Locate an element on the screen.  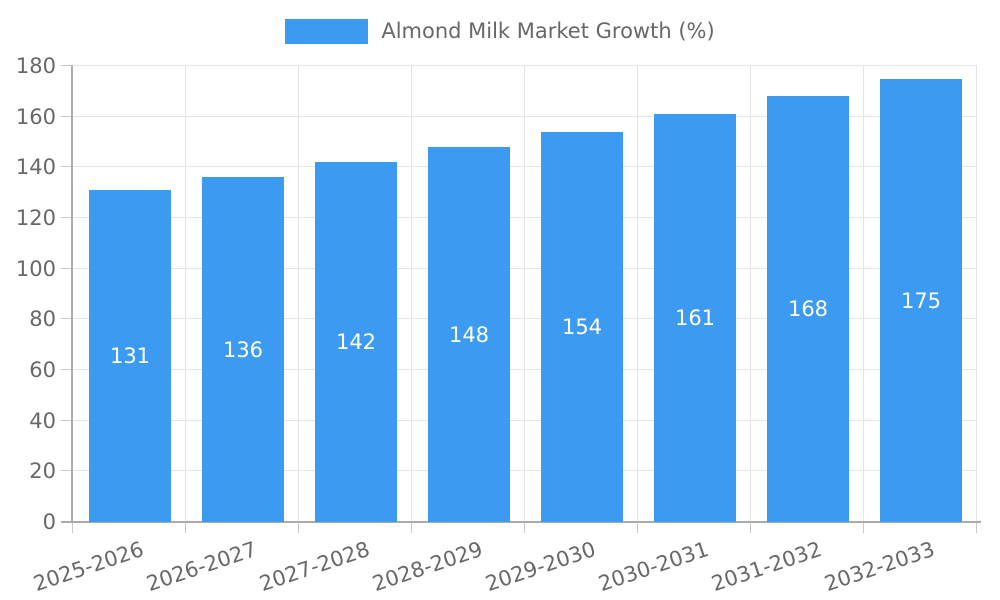
bar-value-label: 168 is located at coordinates (808, 309).